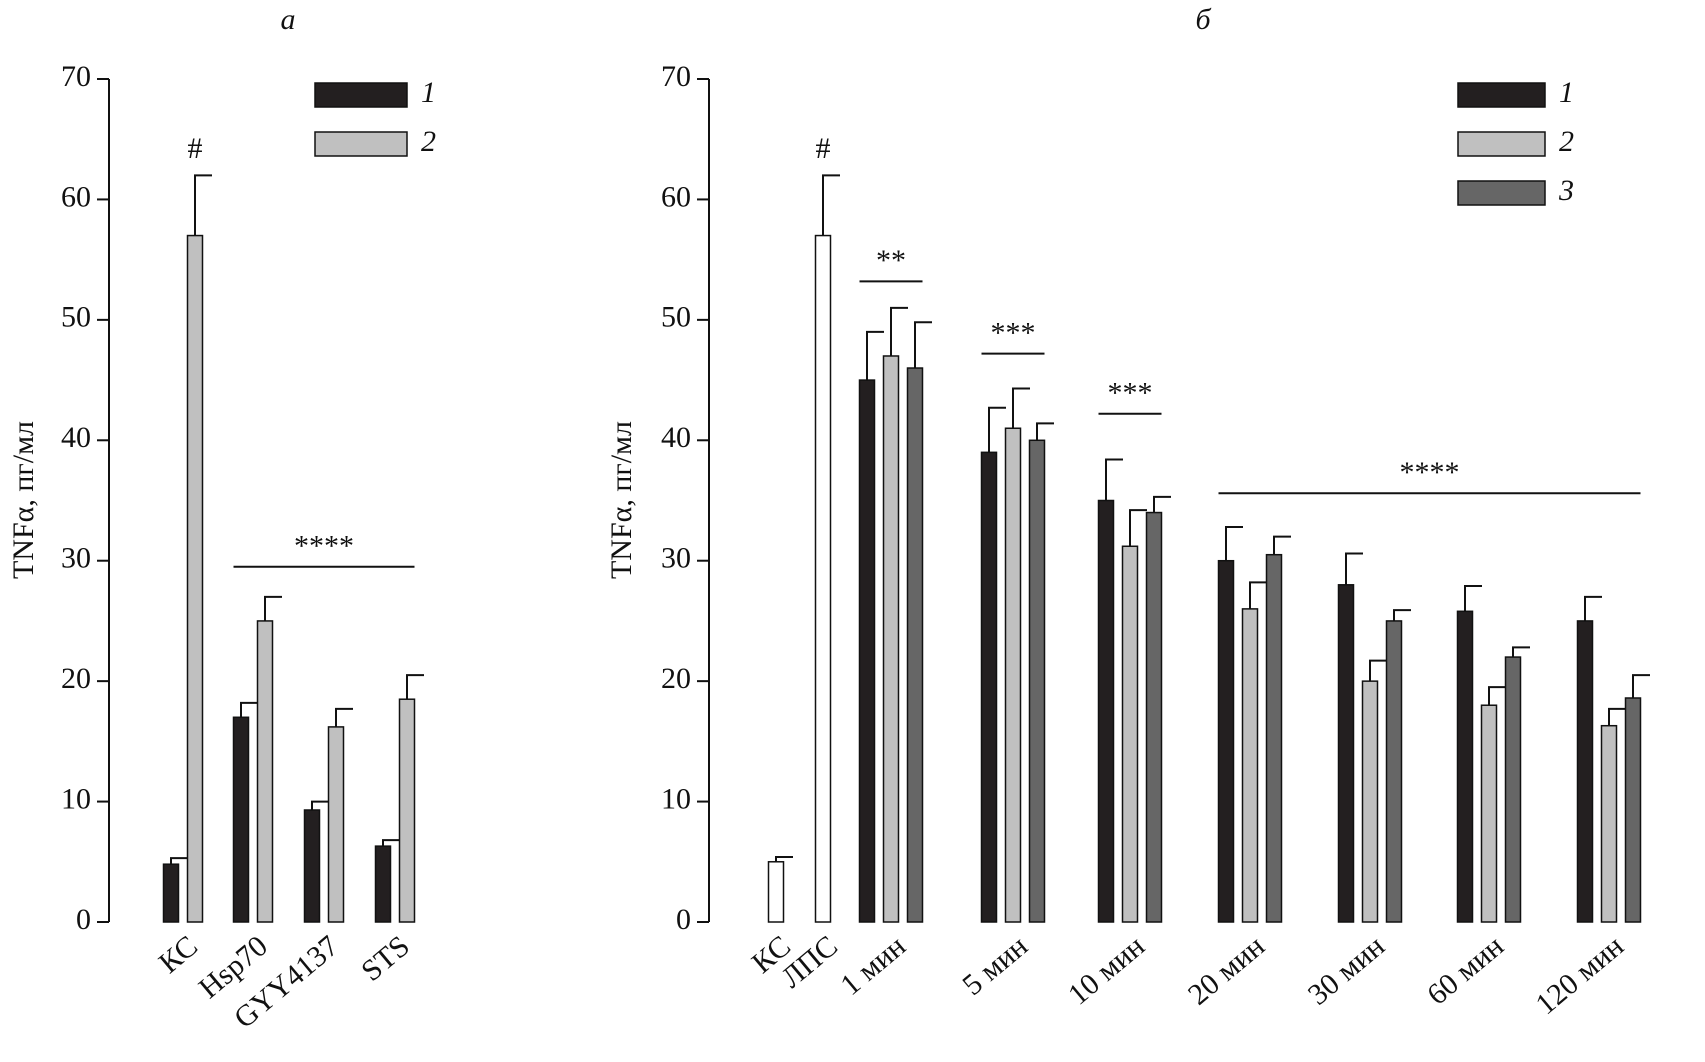  I want to click on x-tick-label: ЛПС, so click(809, 961).